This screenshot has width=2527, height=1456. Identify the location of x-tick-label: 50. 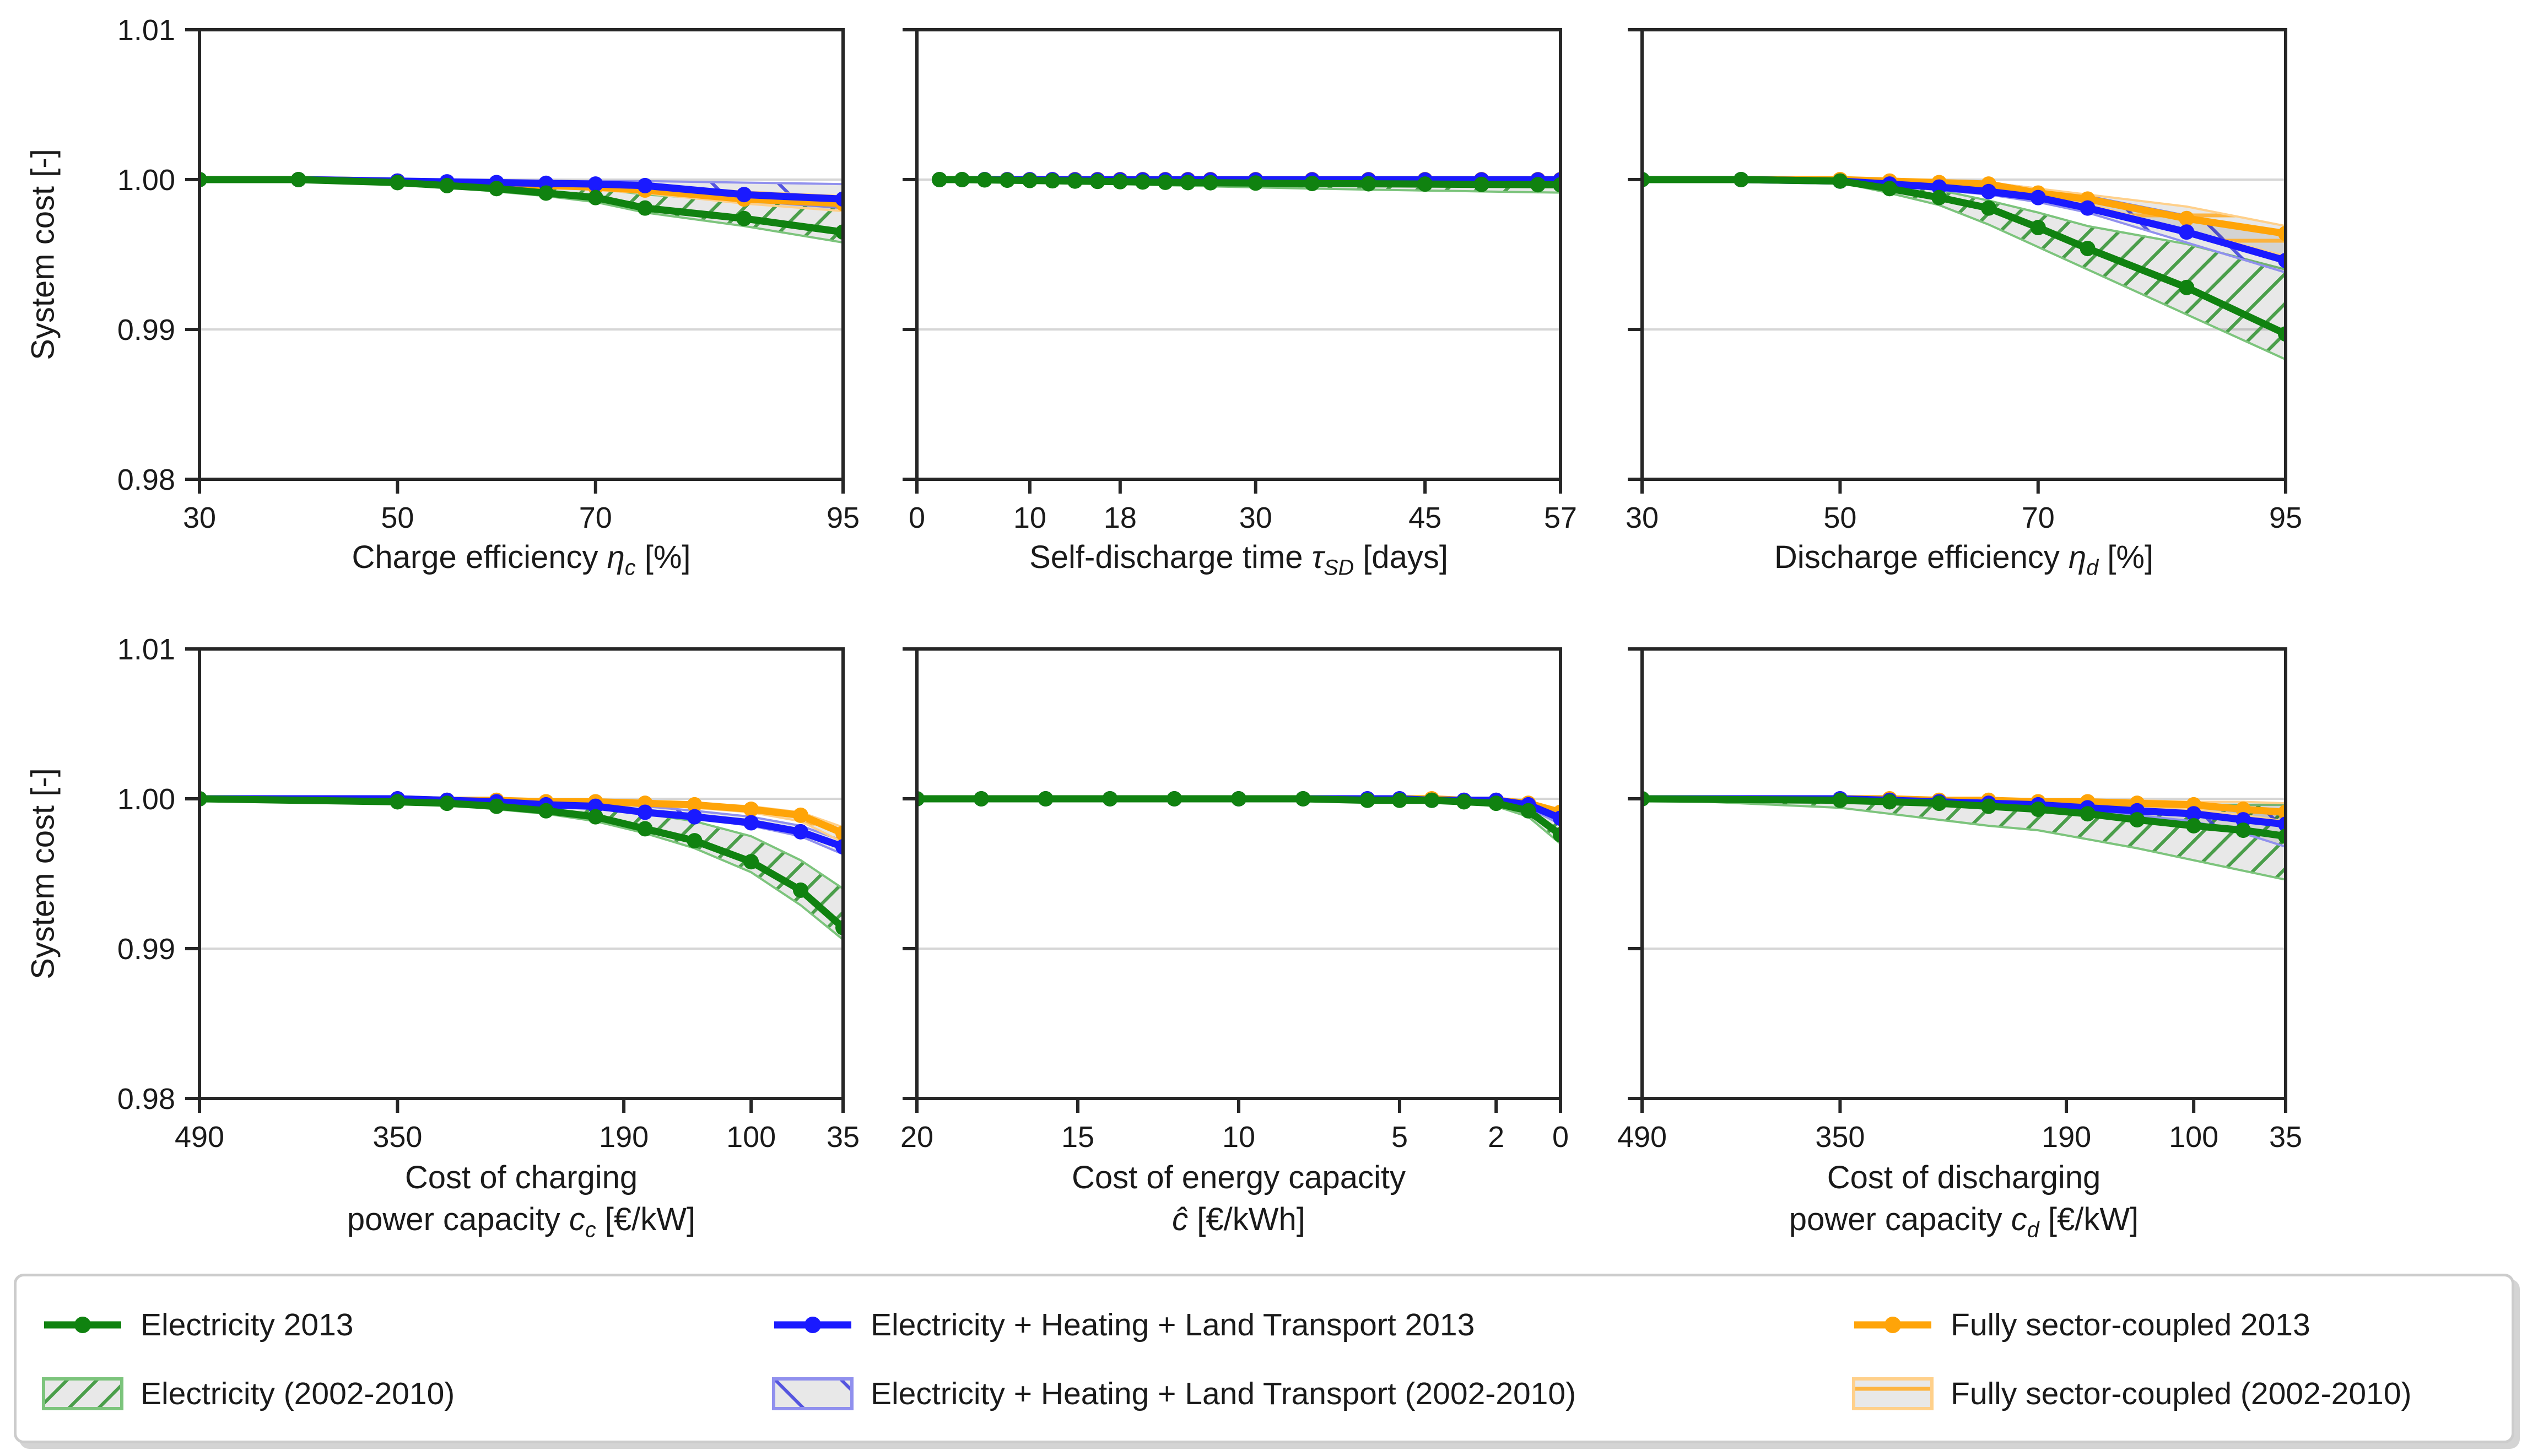
(1839, 517).